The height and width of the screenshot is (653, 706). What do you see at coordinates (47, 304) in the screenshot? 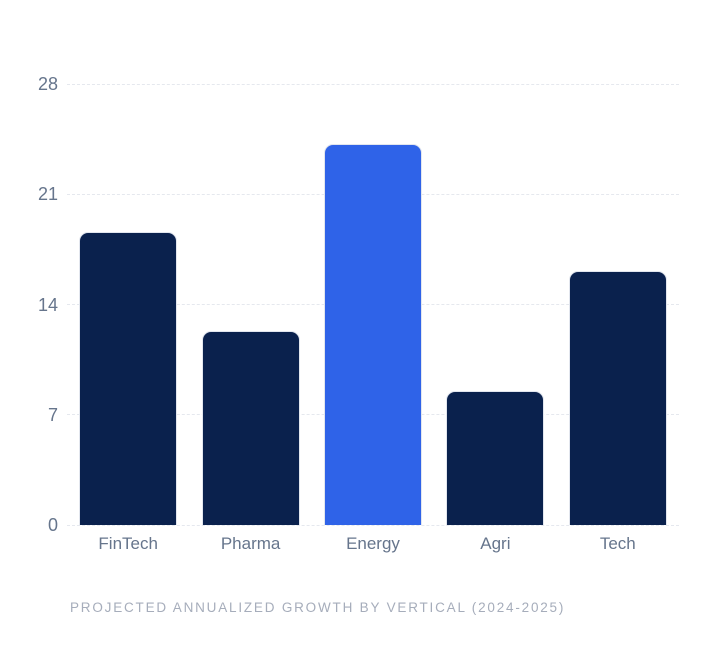
I see `y-axis-tick-label: 14` at bounding box center [47, 304].